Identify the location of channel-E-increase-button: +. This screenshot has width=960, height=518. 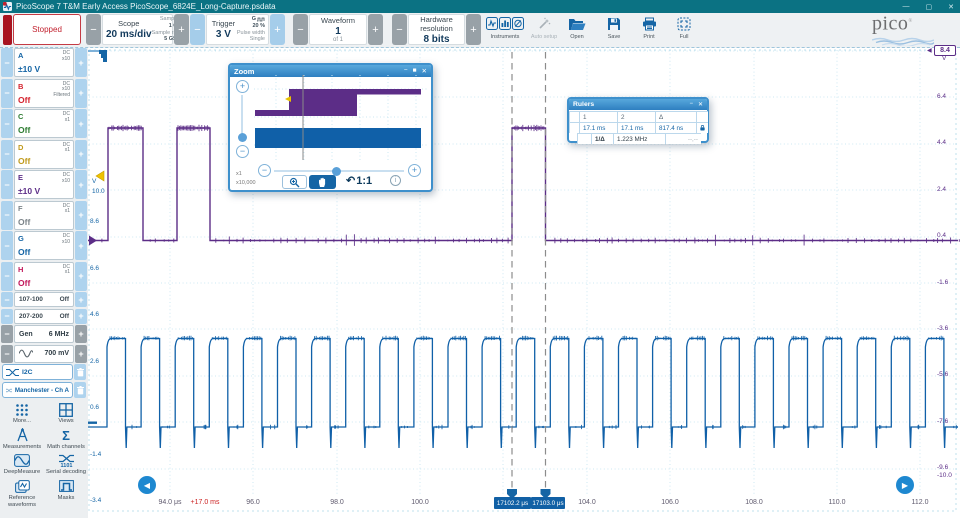
(81, 184).